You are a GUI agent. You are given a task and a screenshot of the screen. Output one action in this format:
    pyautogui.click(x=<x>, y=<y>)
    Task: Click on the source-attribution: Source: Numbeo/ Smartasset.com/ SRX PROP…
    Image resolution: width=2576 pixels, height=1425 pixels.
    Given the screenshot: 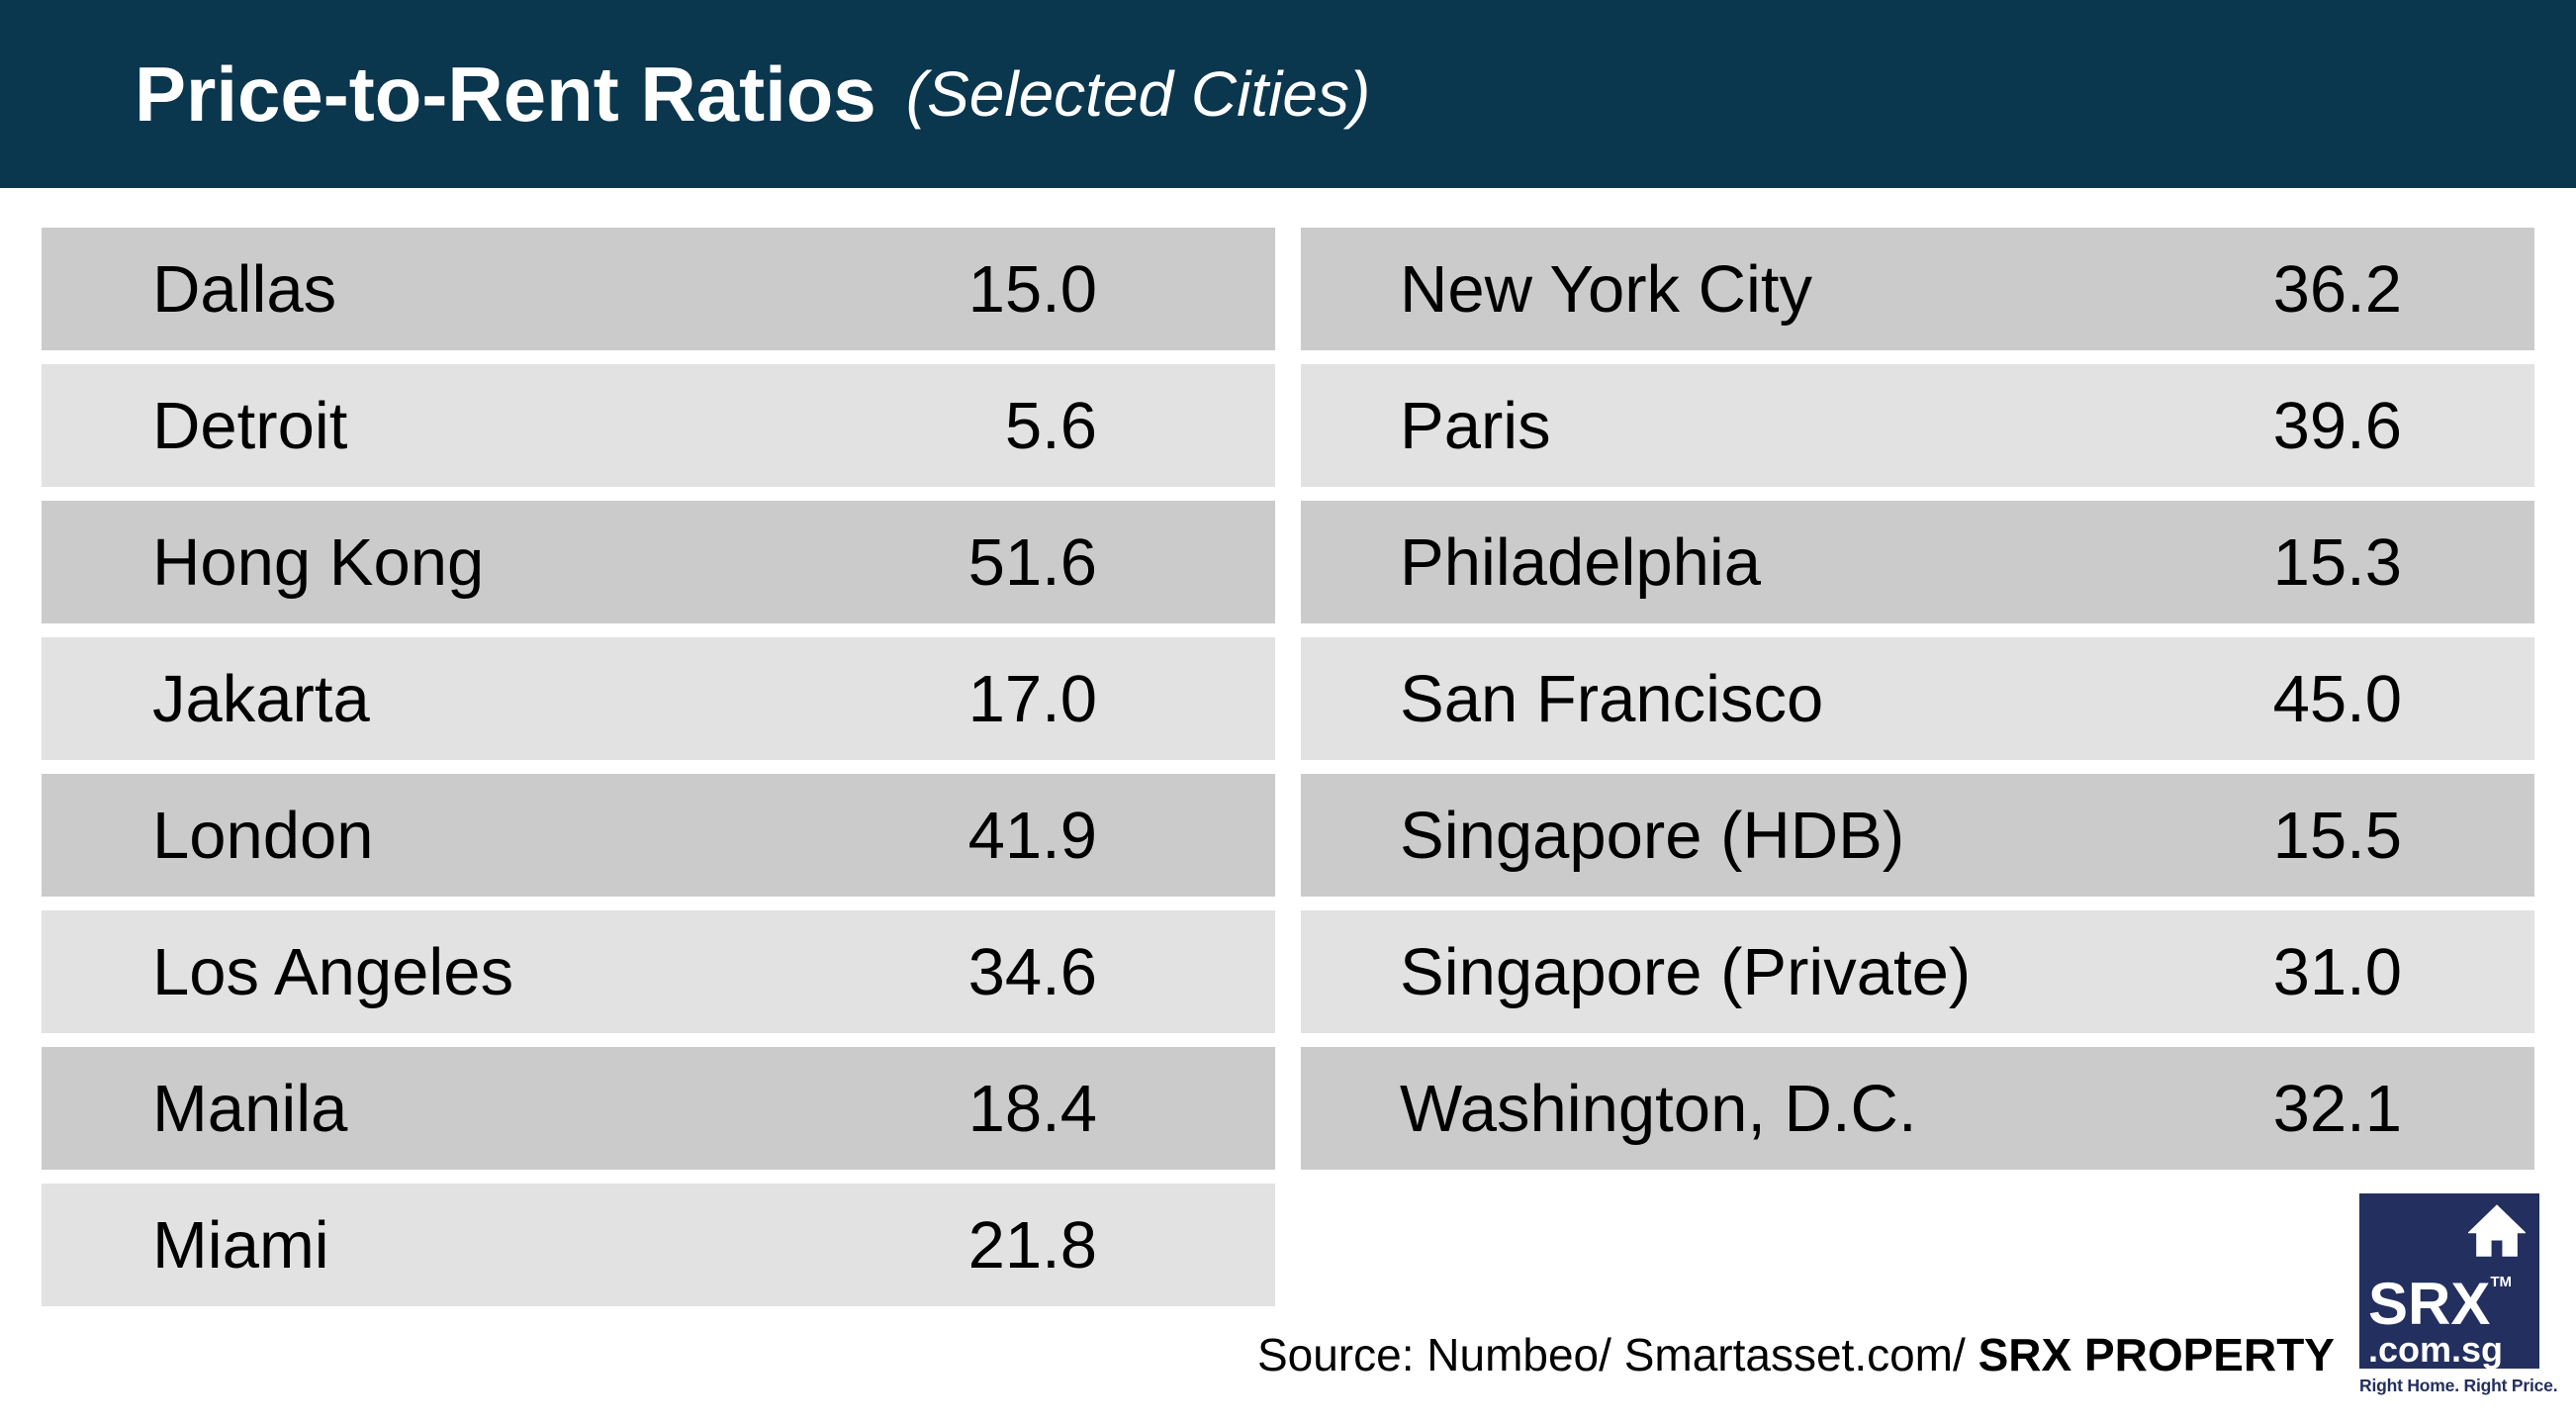 What is the action you would take?
    pyautogui.click(x=1796, y=1355)
    